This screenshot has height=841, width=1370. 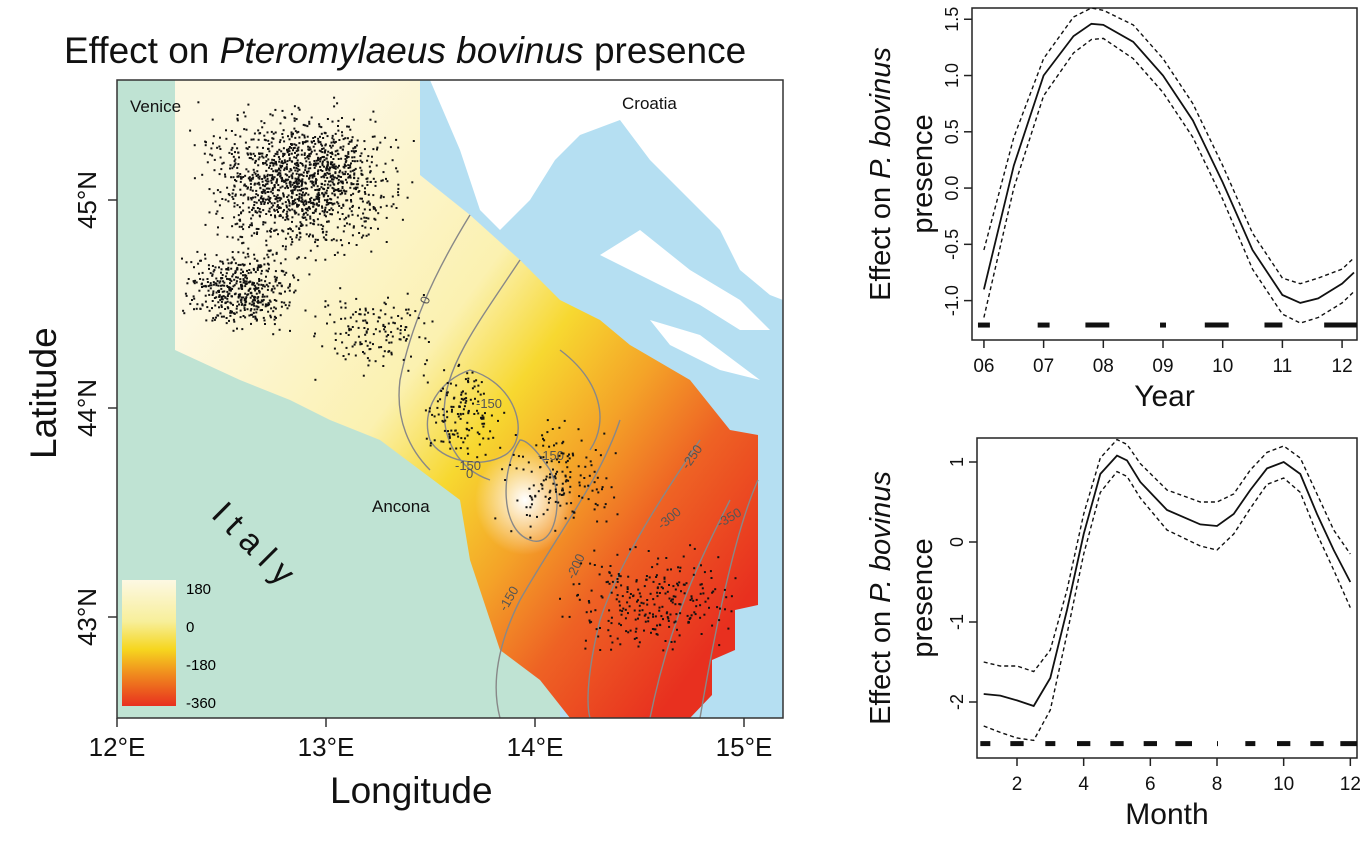 I want to click on x-tick-label: 10, so click(x=1222, y=366).